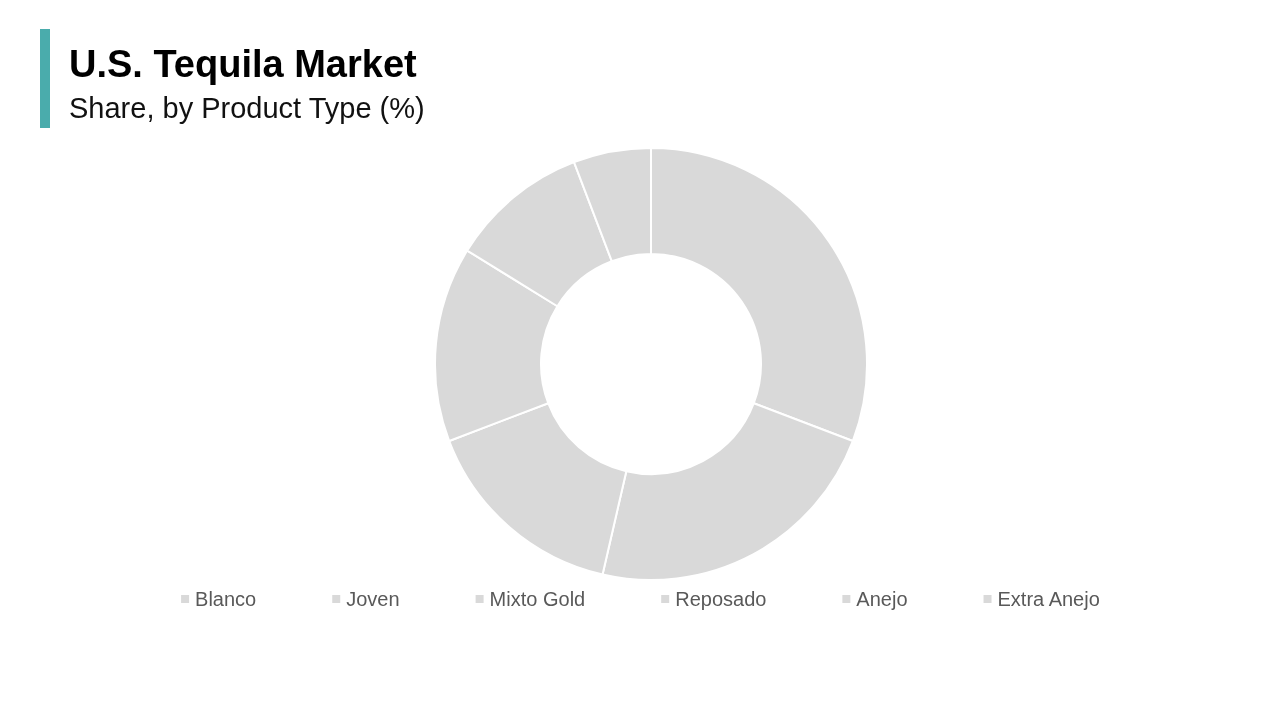 This screenshot has width=1280, height=720. What do you see at coordinates (882, 599) in the screenshot?
I see `legend-label: Anejo` at bounding box center [882, 599].